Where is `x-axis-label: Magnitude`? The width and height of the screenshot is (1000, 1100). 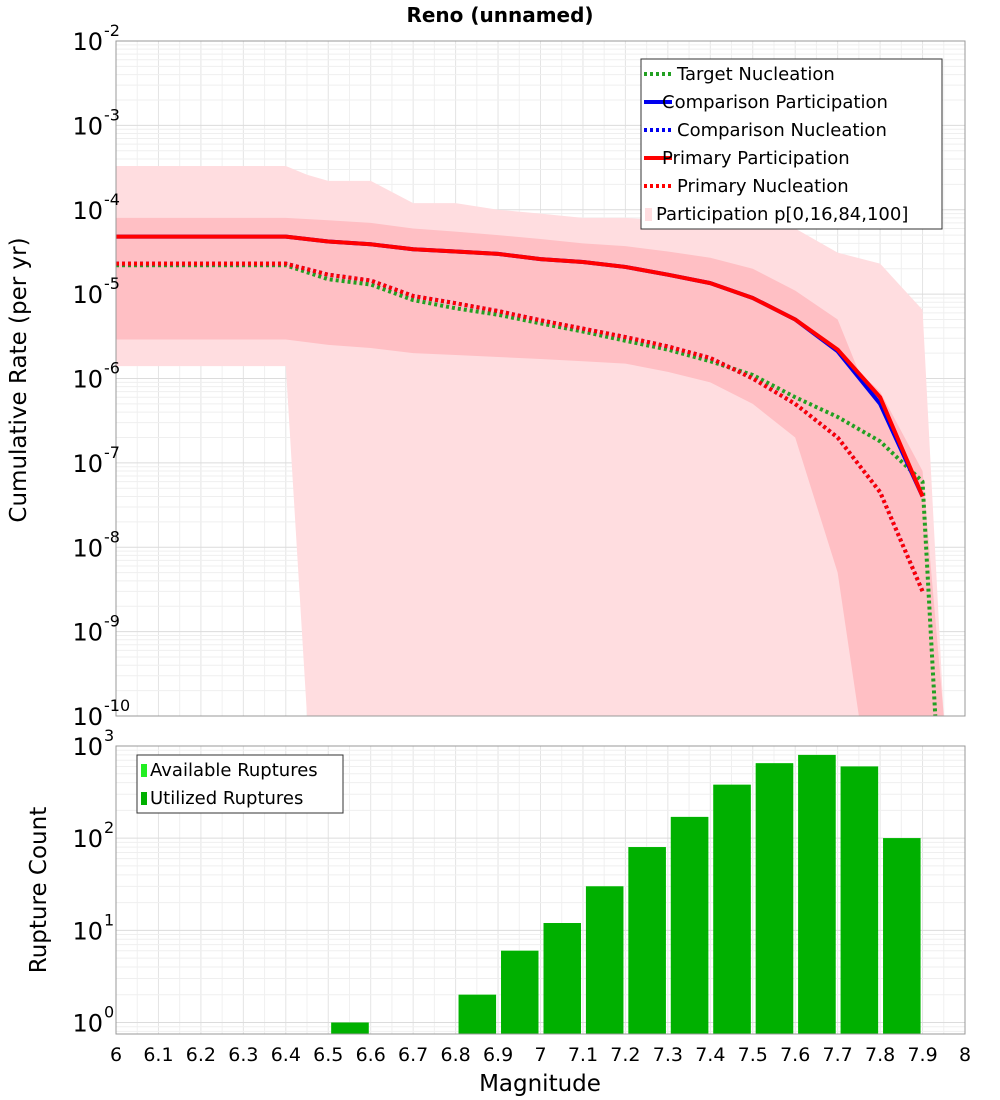
x-axis-label: Magnitude is located at coordinates (540, 1084).